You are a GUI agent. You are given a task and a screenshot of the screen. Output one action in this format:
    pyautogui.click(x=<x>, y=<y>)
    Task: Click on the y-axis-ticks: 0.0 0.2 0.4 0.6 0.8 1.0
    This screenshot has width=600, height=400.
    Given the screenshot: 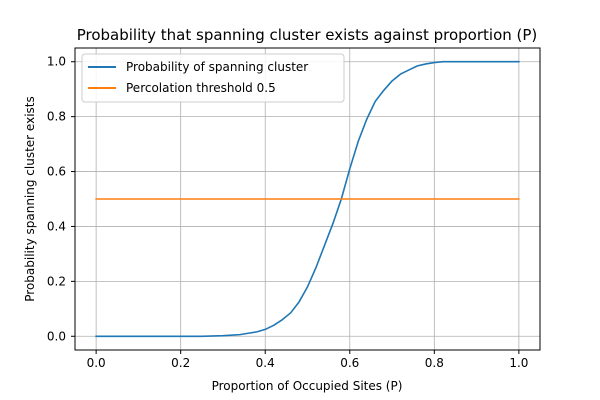 What is the action you would take?
    pyautogui.click(x=61, y=199)
    